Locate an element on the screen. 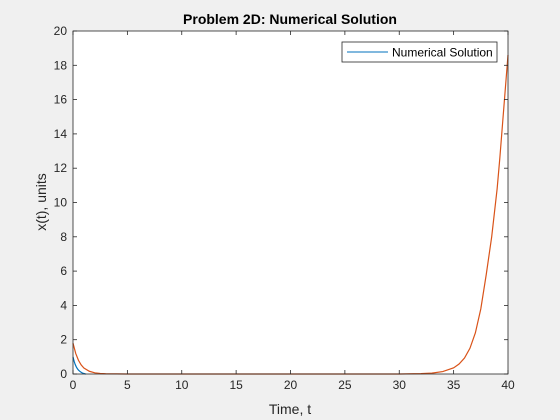 The image size is (560, 420). y-tick-label: 6 is located at coordinates (63, 271).